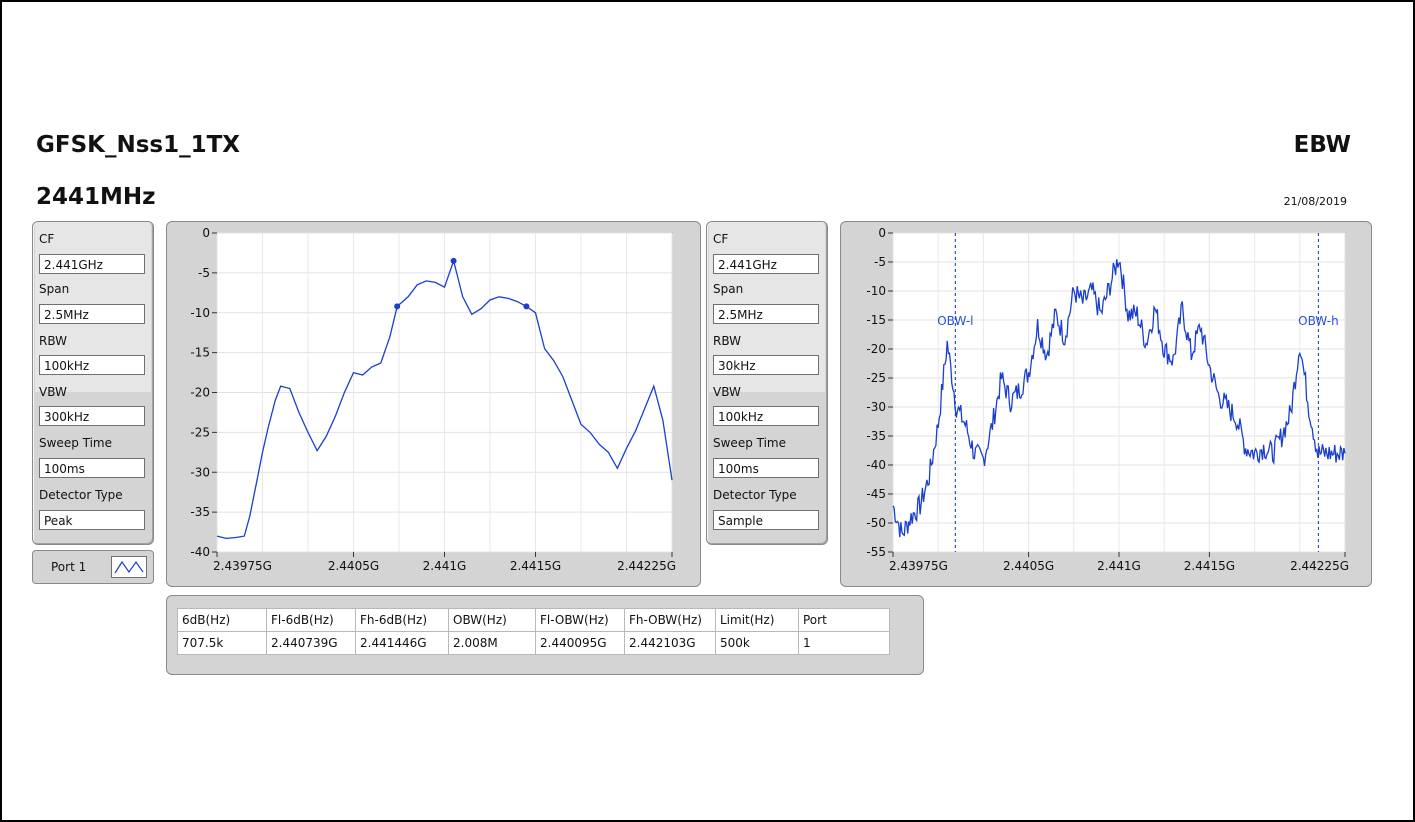  Describe the element at coordinates (1315, 201) in the screenshot. I see `report-date: 21/08/2019` at that location.